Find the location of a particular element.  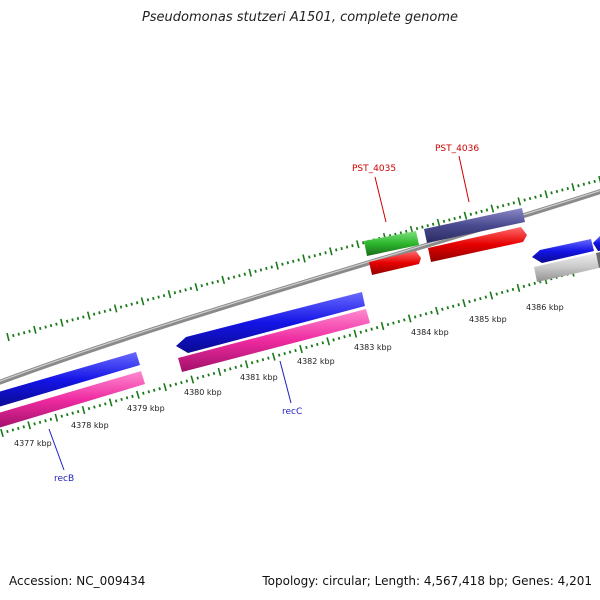

recC-gene-track is located at coordinates (274, 340).